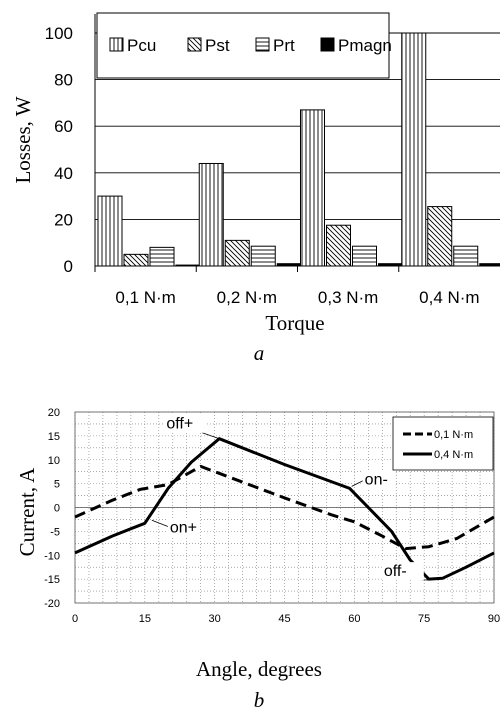 The height and width of the screenshot is (720, 500). What do you see at coordinates (259, 669) in the screenshot?
I see `b-x-axis-label: Angle, degrees` at bounding box center [259, 669].